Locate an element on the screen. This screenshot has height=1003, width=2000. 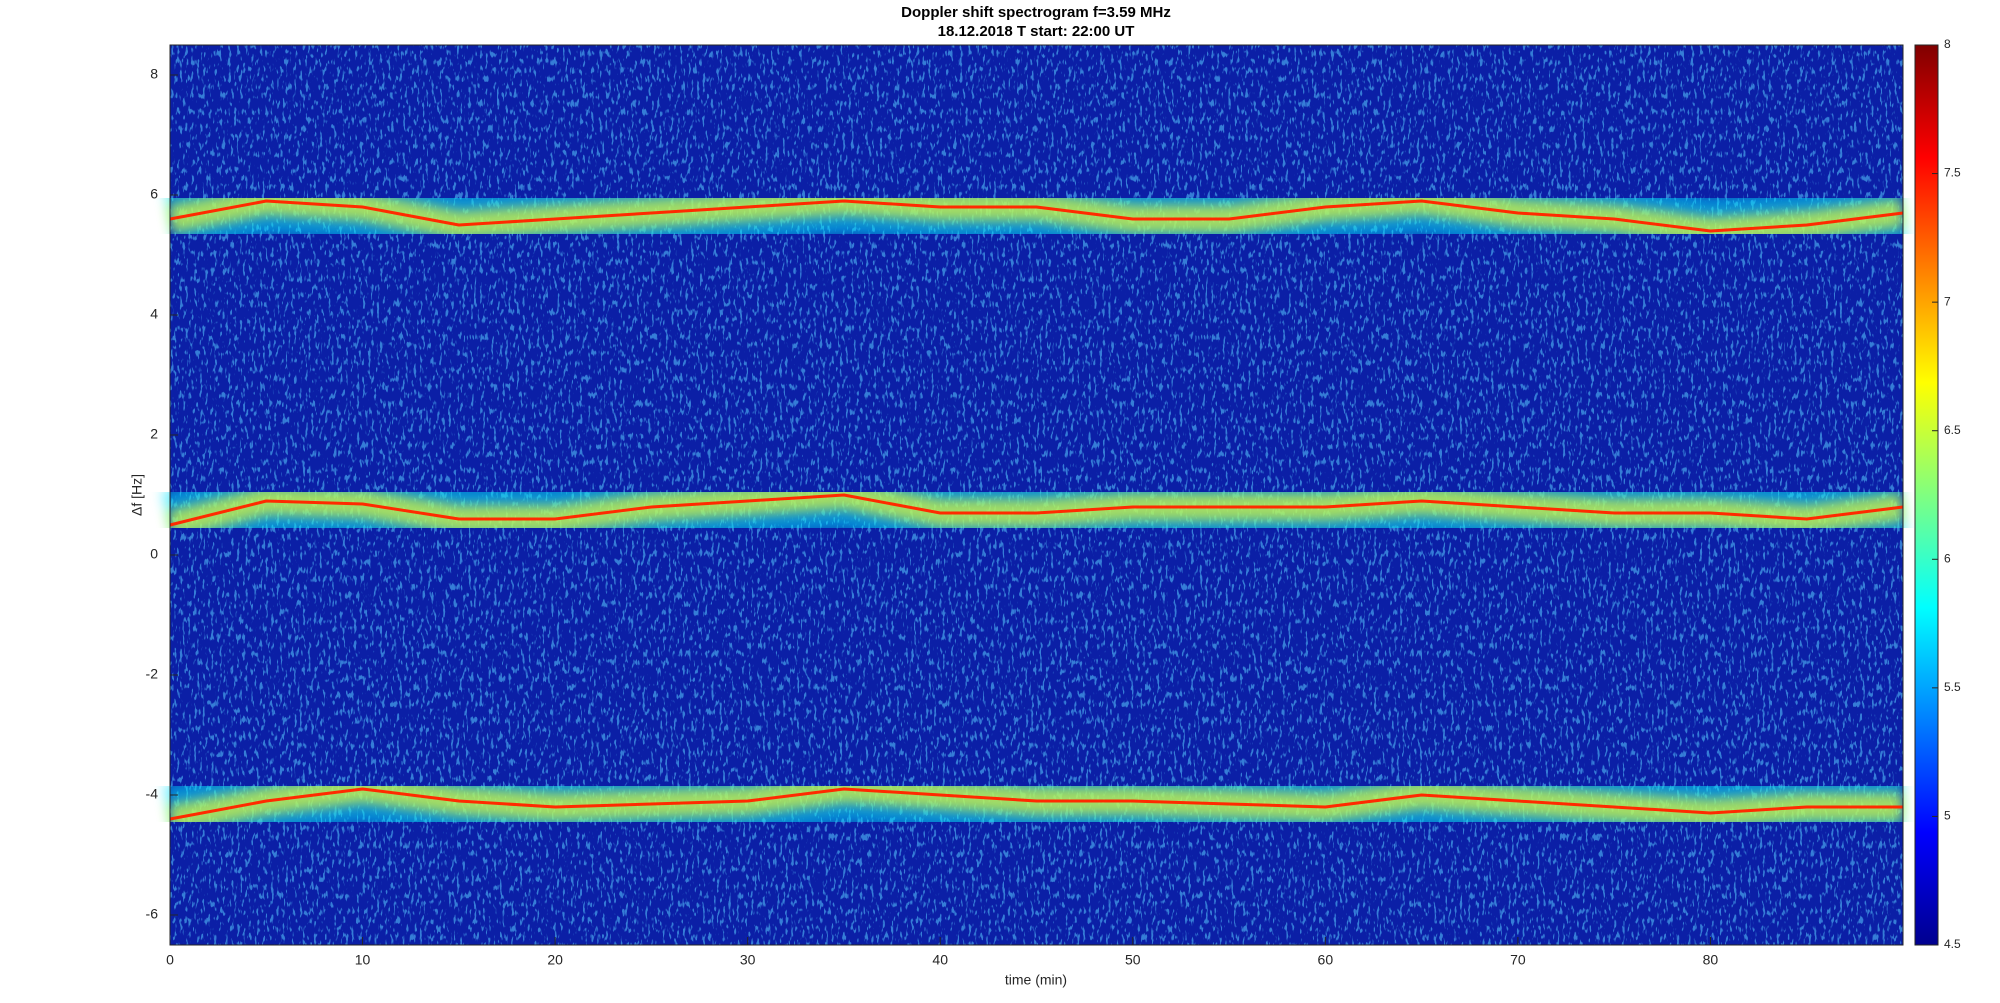
colorbar is located at coordinates (1926, 495).